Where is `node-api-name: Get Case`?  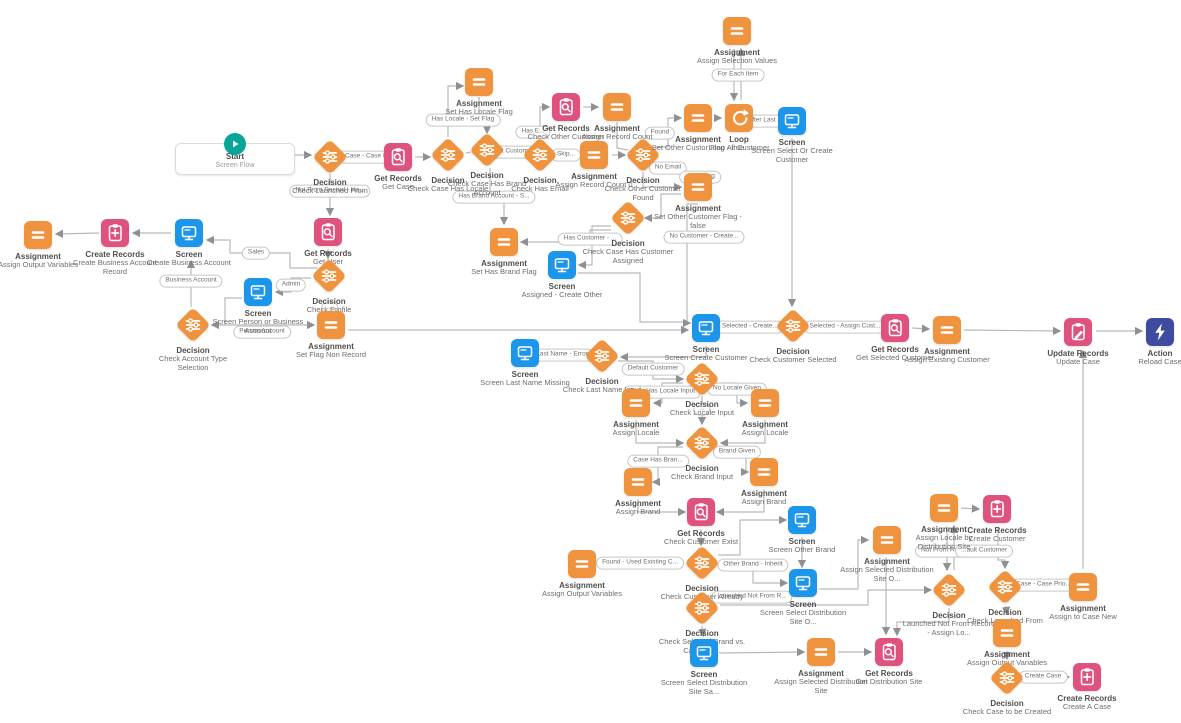
node-api-name: Get Case is located at coordinates (398, 187).